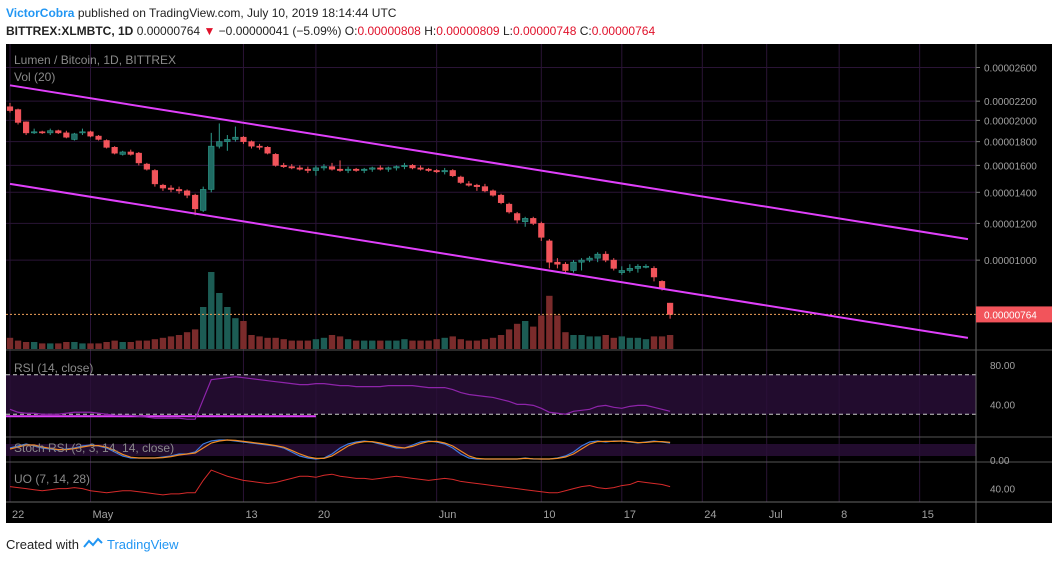  What do you see at coordinates (95, 60) in the screenshot?
I see `chart-title: Lumen / Bitcoin, 1D, BITTREX` at bounding box center [95, 60].